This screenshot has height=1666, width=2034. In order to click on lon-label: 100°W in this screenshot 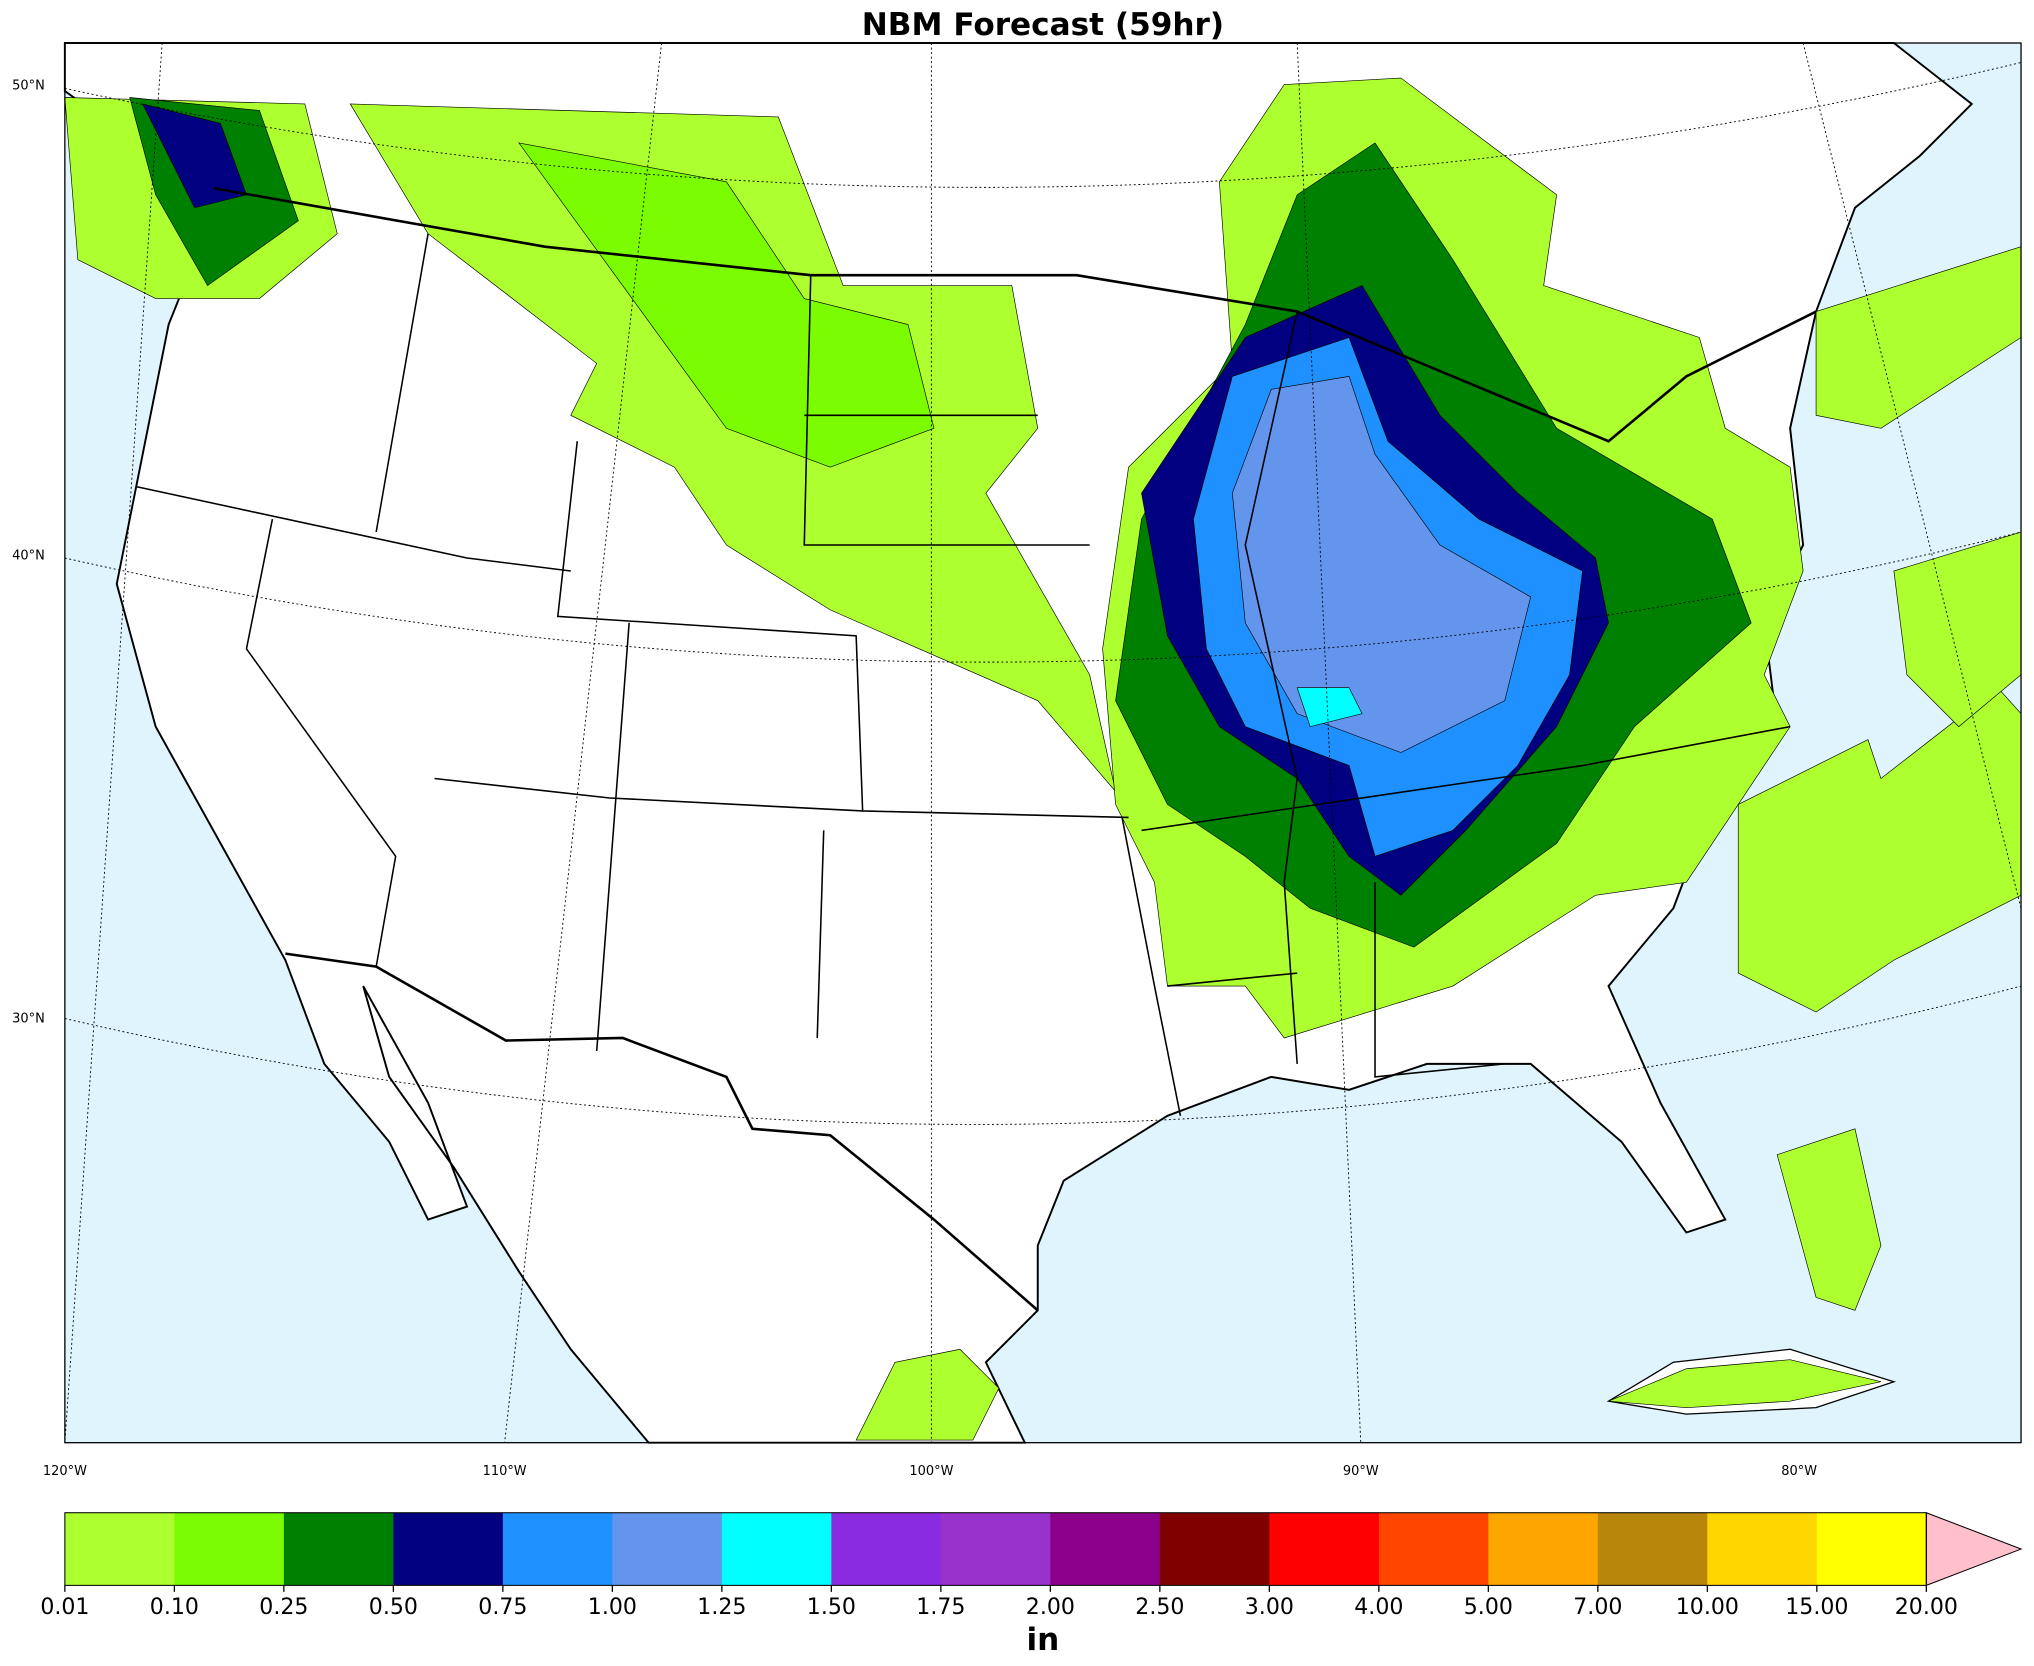, I will do `click(931, 1471)`.